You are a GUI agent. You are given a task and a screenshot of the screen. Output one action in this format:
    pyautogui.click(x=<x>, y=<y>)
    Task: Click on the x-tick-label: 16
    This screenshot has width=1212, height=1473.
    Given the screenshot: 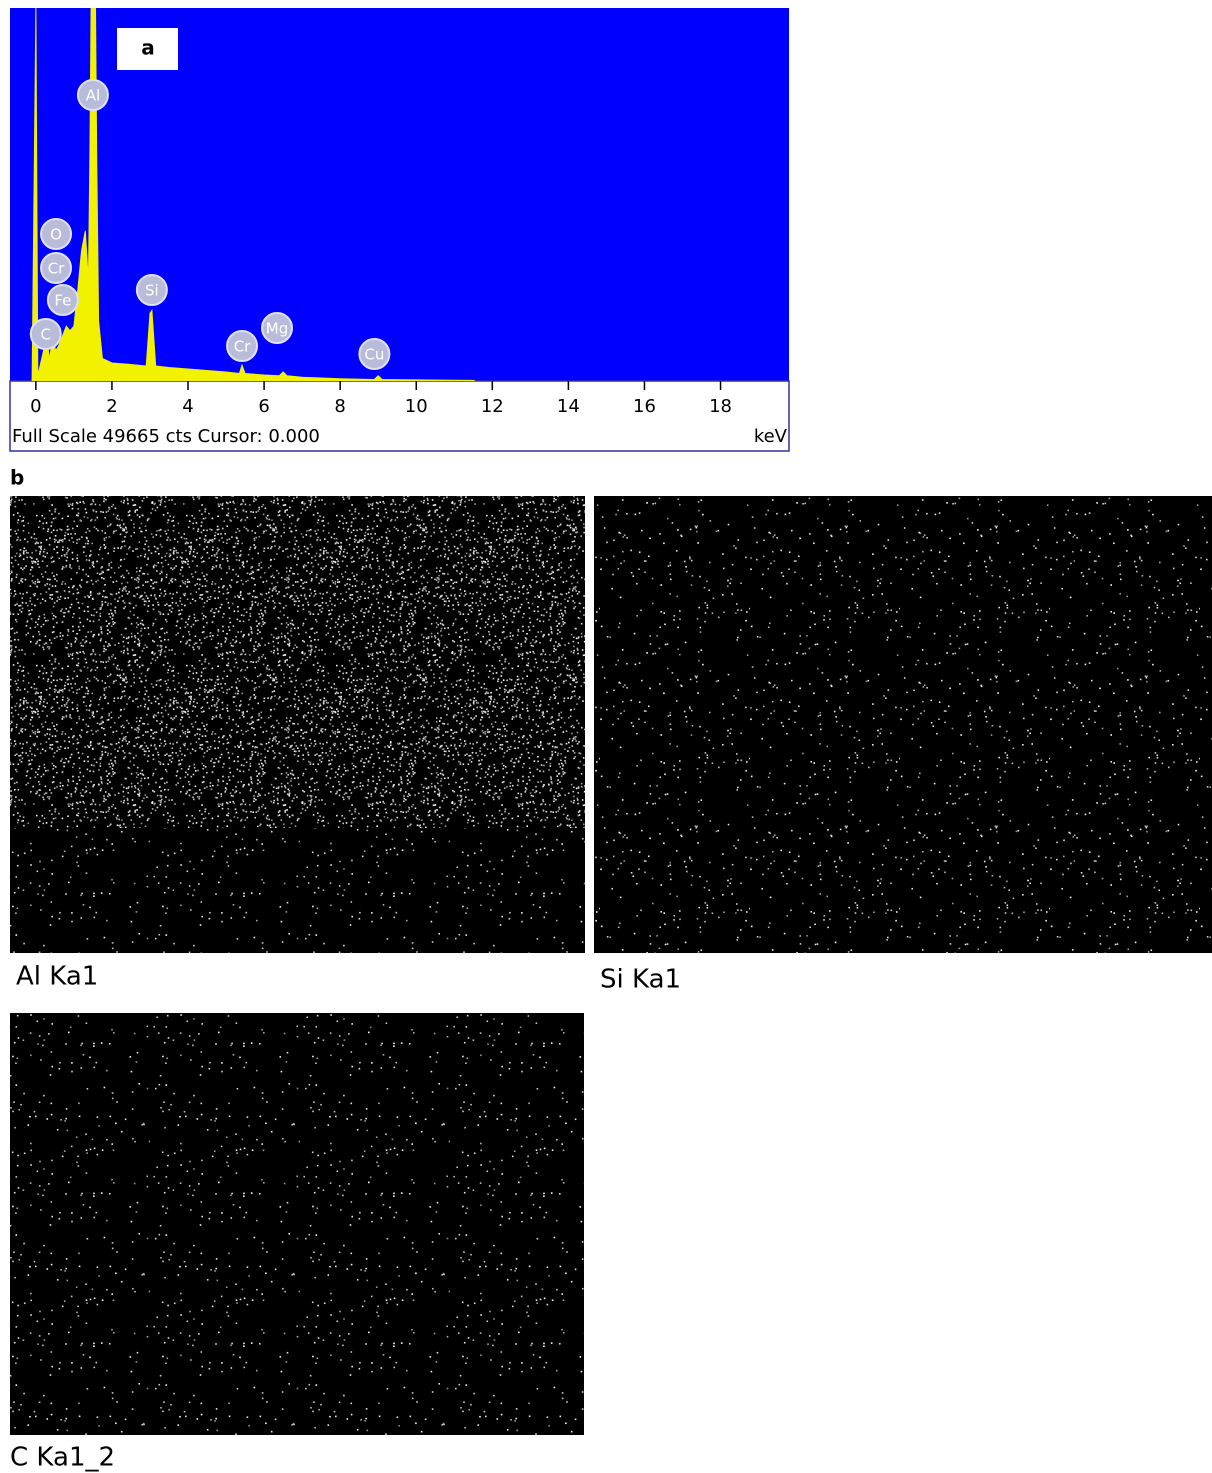 What is the action you would take?
    pyautogui.click(x=644, y=406)
    